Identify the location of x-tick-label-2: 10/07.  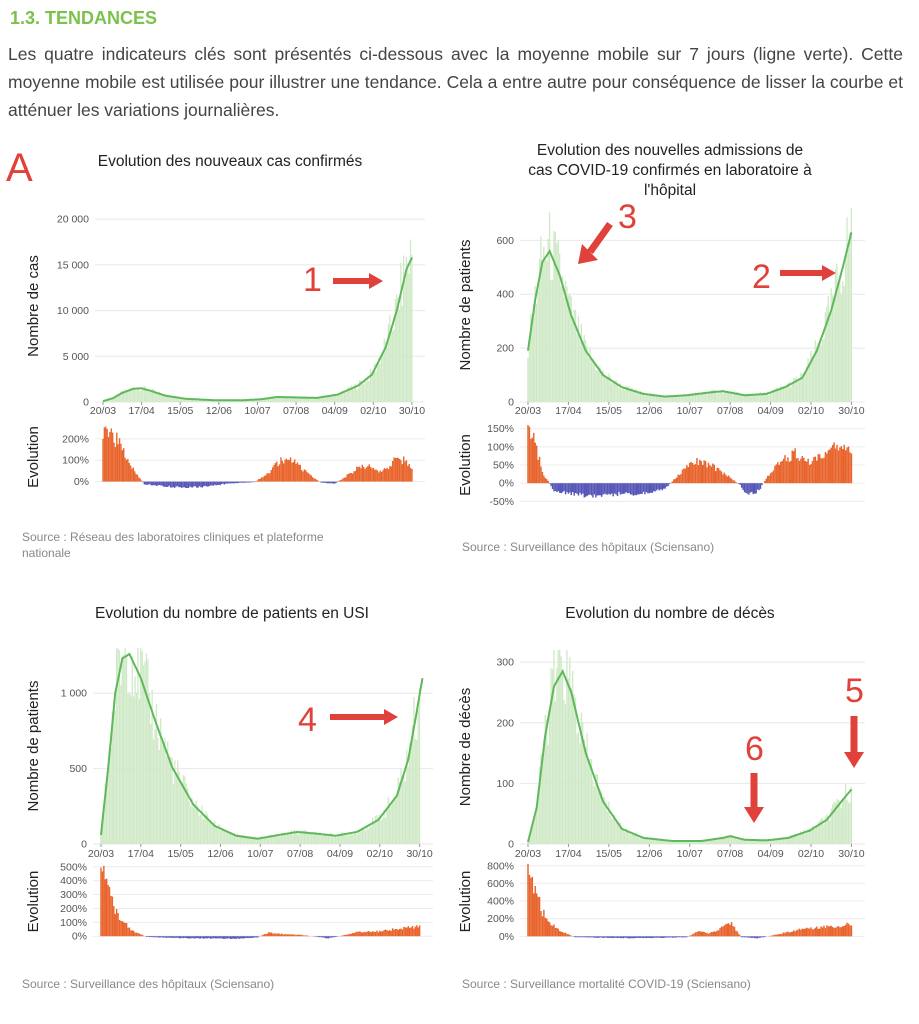
(690, 411).